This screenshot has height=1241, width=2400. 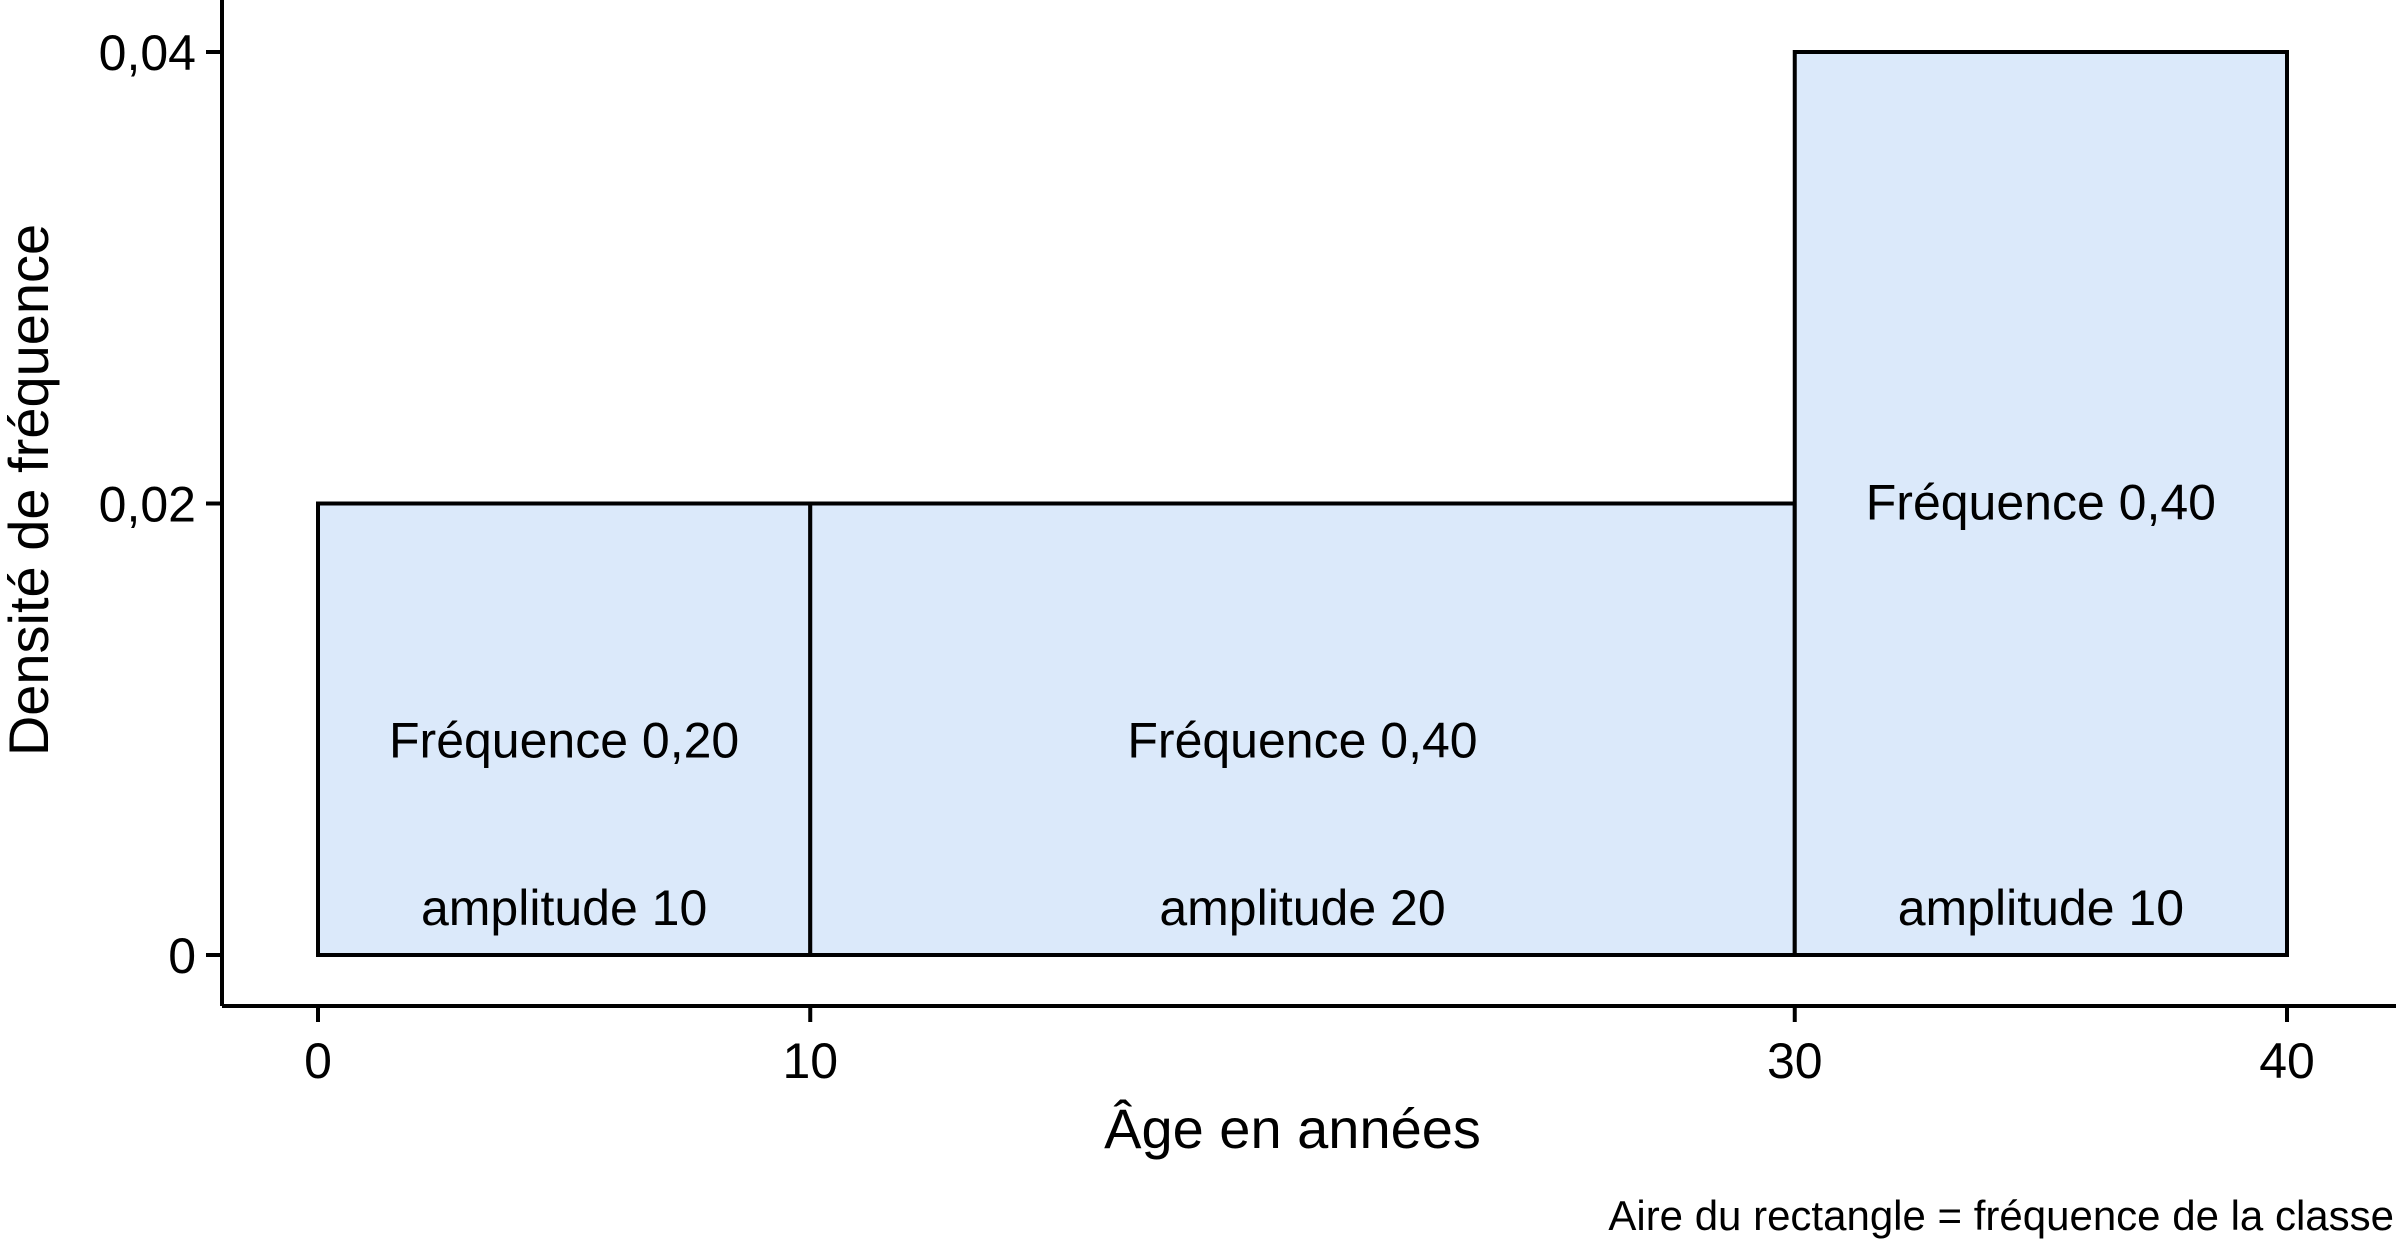 I want to click on y-tick-label: 0, so click(x=182, y=956).